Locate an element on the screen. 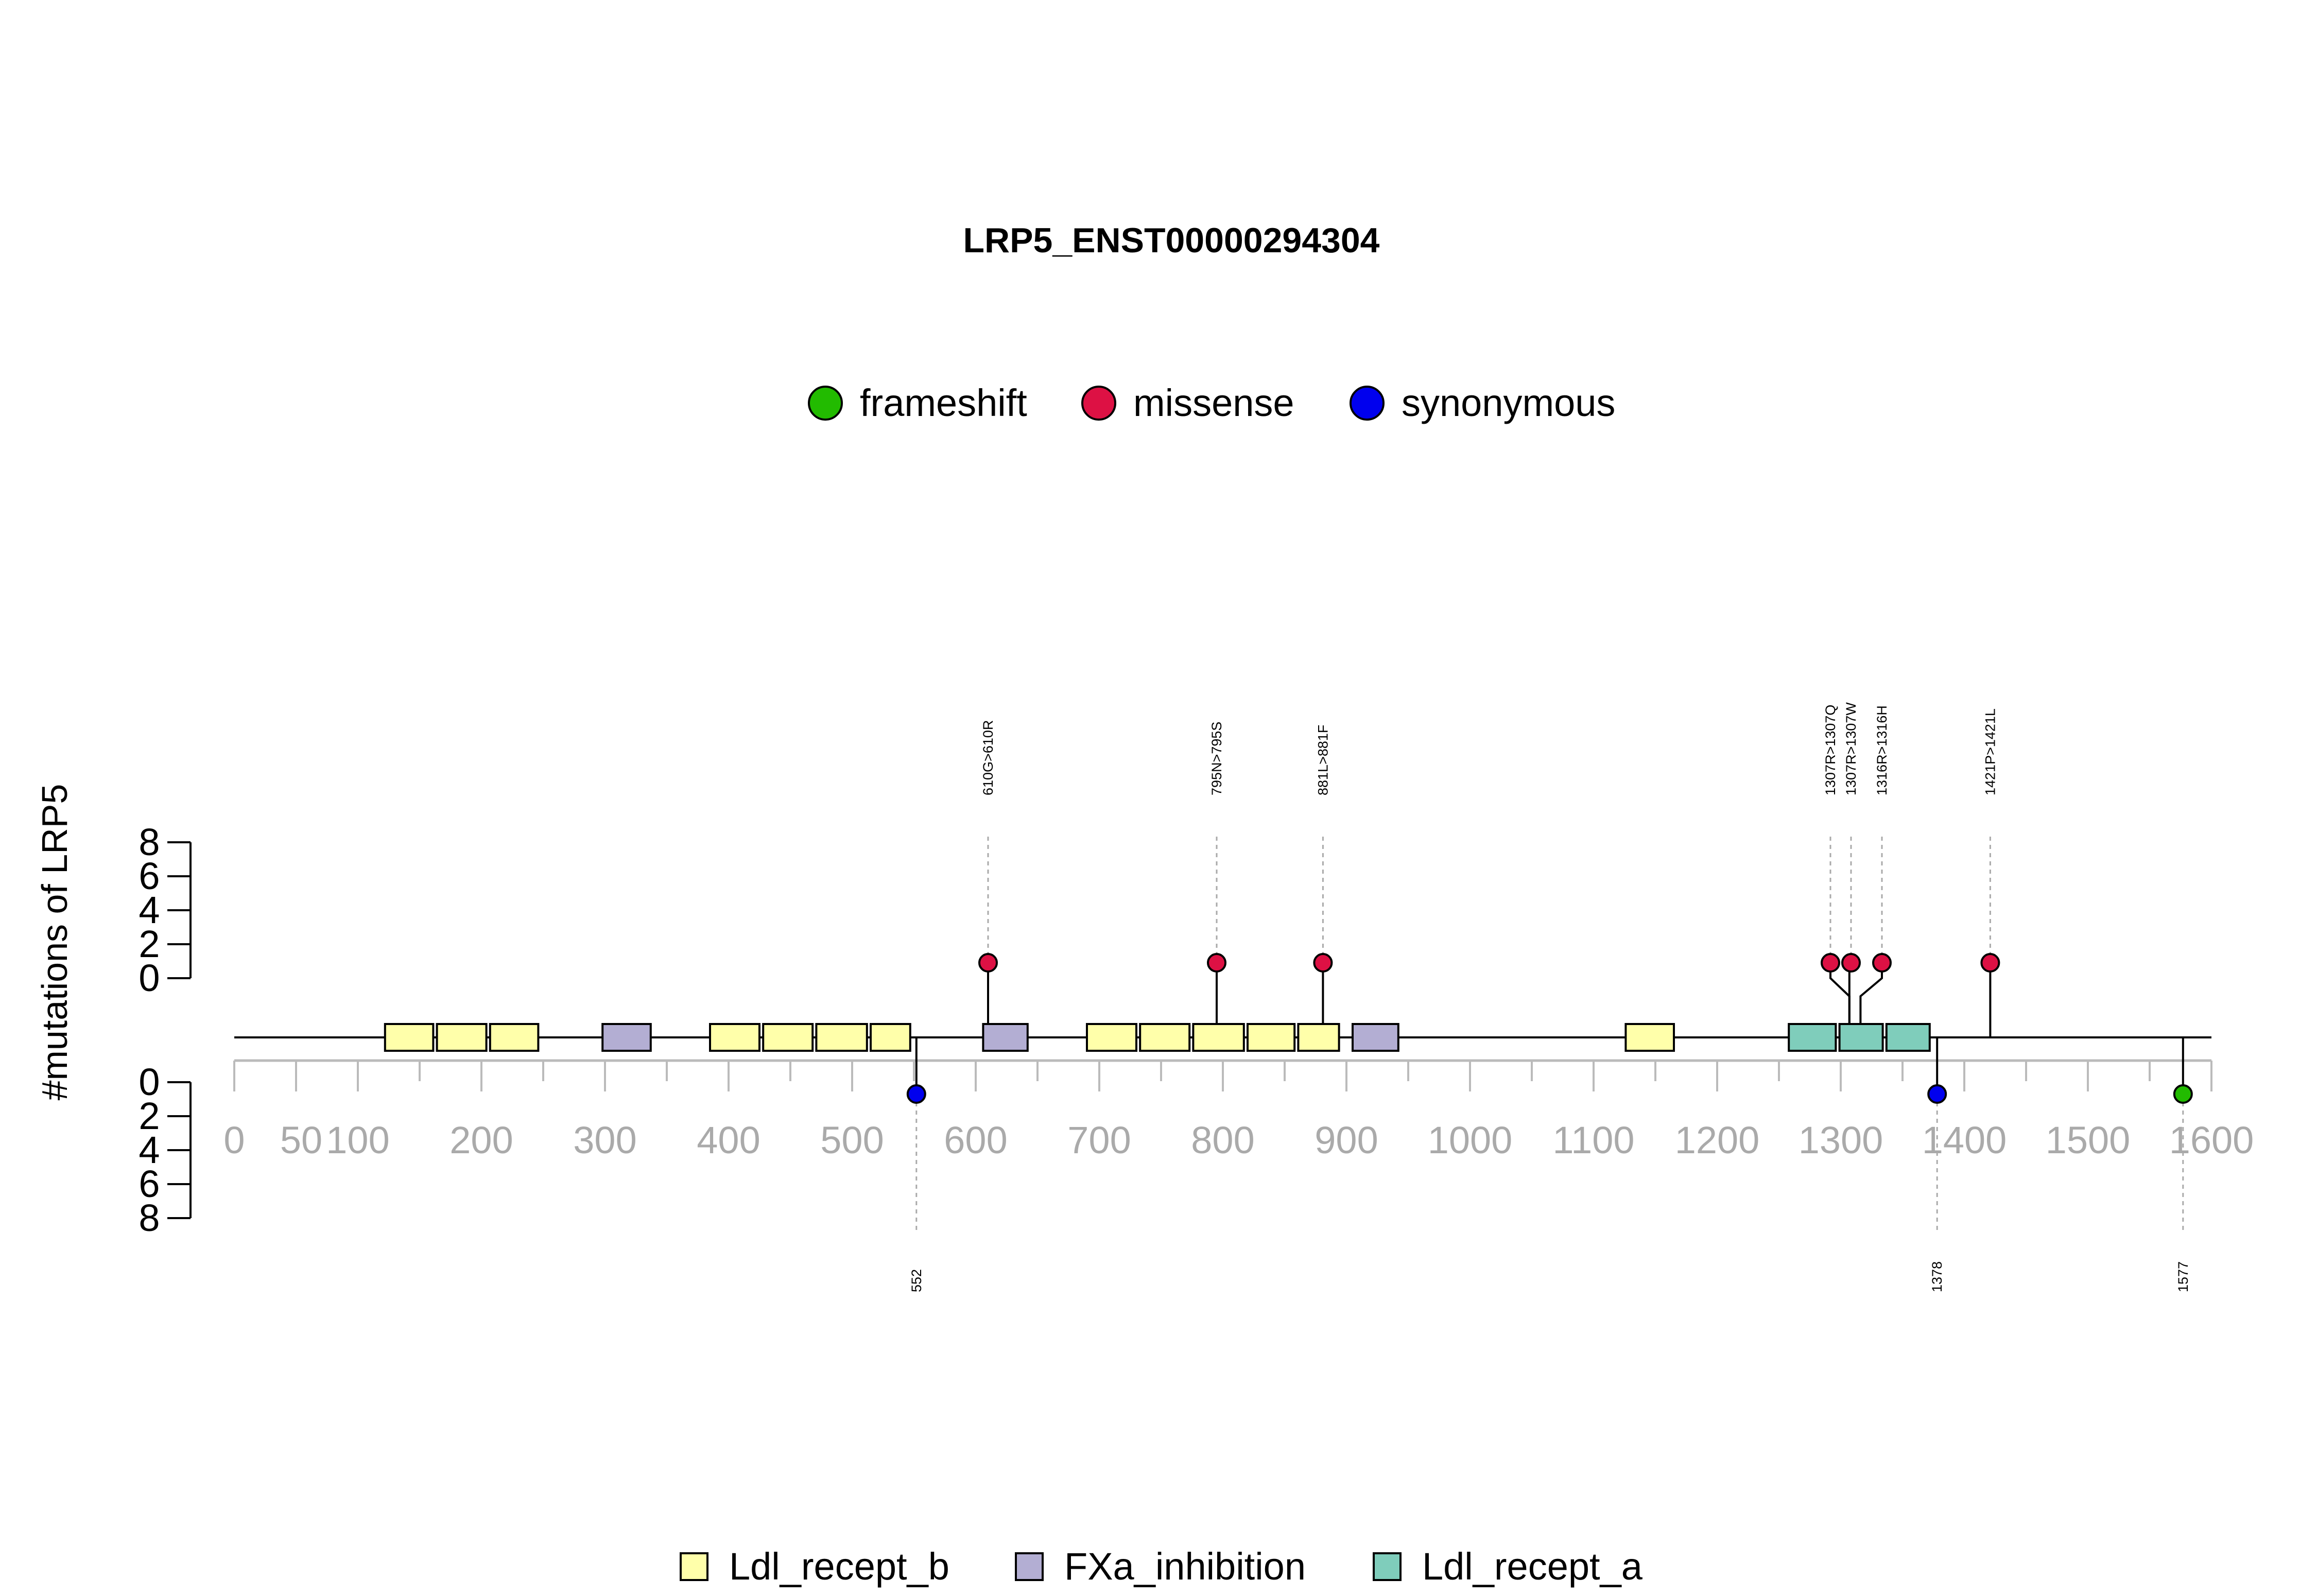 The image size is (2317, 1596). x-tick-label: 1200 is located at coordinates (1717, 1140).